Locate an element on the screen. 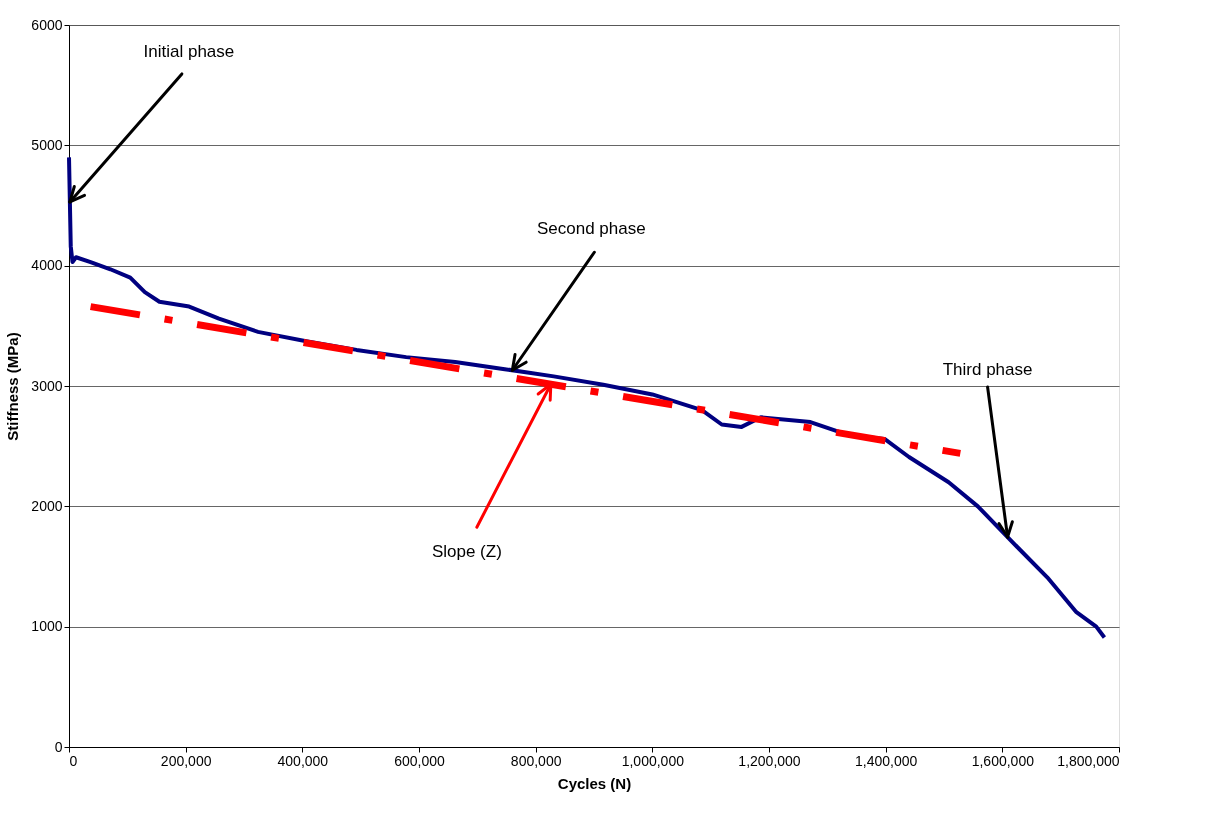 The image size is (1231, 822). annotation: Second phase is located at coordinates (591, 229).